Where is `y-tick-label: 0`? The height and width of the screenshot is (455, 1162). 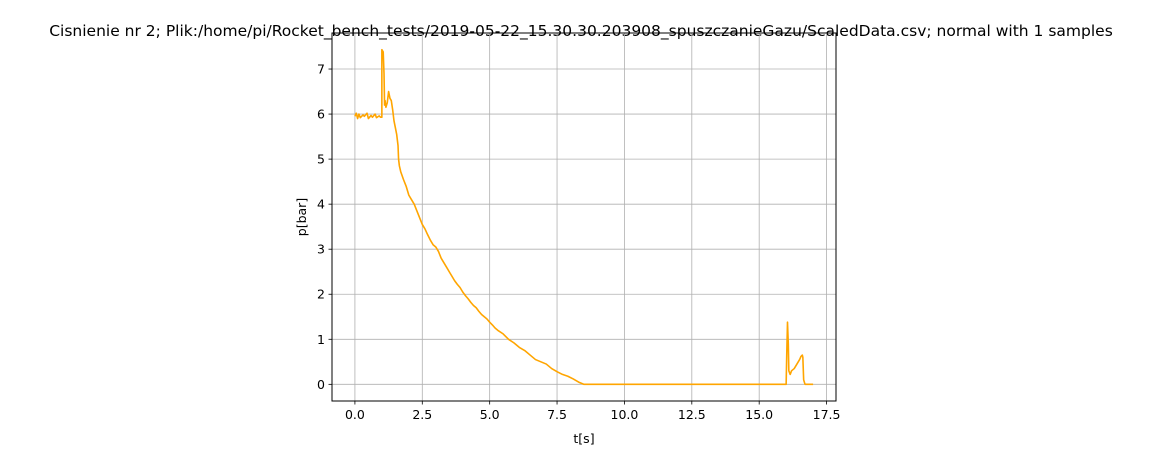
y-tick-label: 0 is located at coordinates (321, 384).